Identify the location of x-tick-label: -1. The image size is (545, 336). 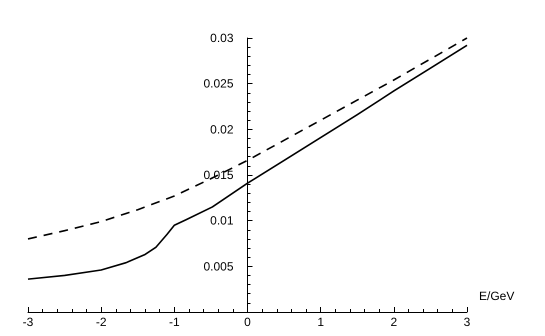
(174, 322).